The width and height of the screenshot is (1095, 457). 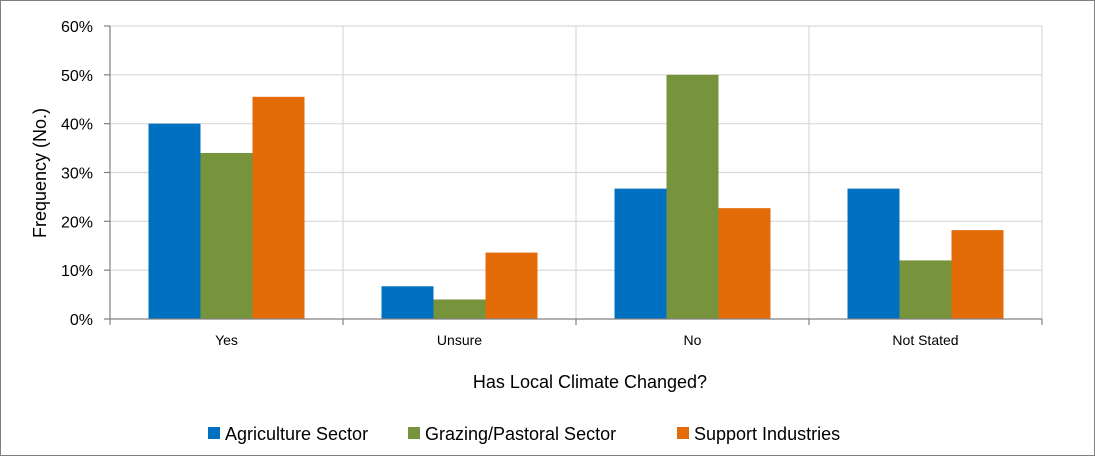 What do you see at coordinates (81, 320) in the screenshot?
I see `y-tick-label: 0%` at bounding box center [81, 320].